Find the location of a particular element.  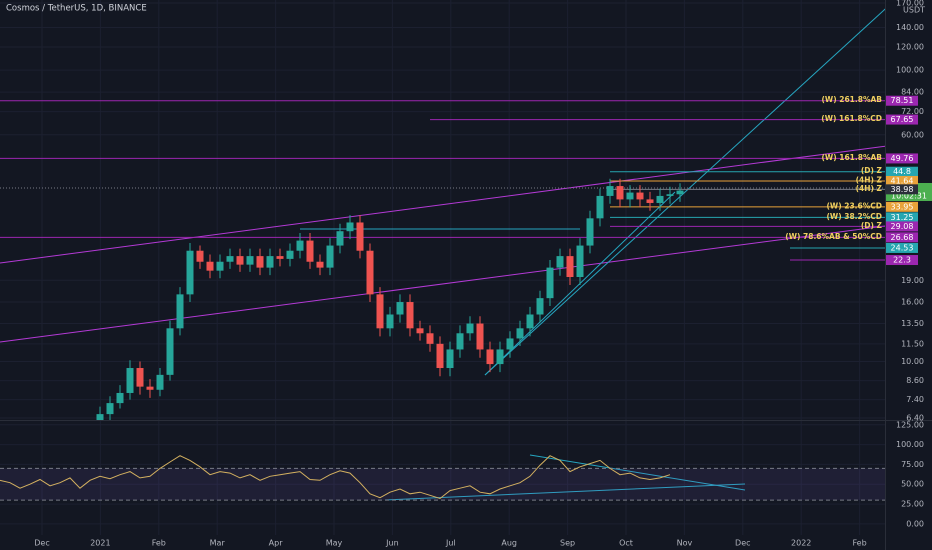

level-tag-value: 78.51 is located at coordinates (902, 100).